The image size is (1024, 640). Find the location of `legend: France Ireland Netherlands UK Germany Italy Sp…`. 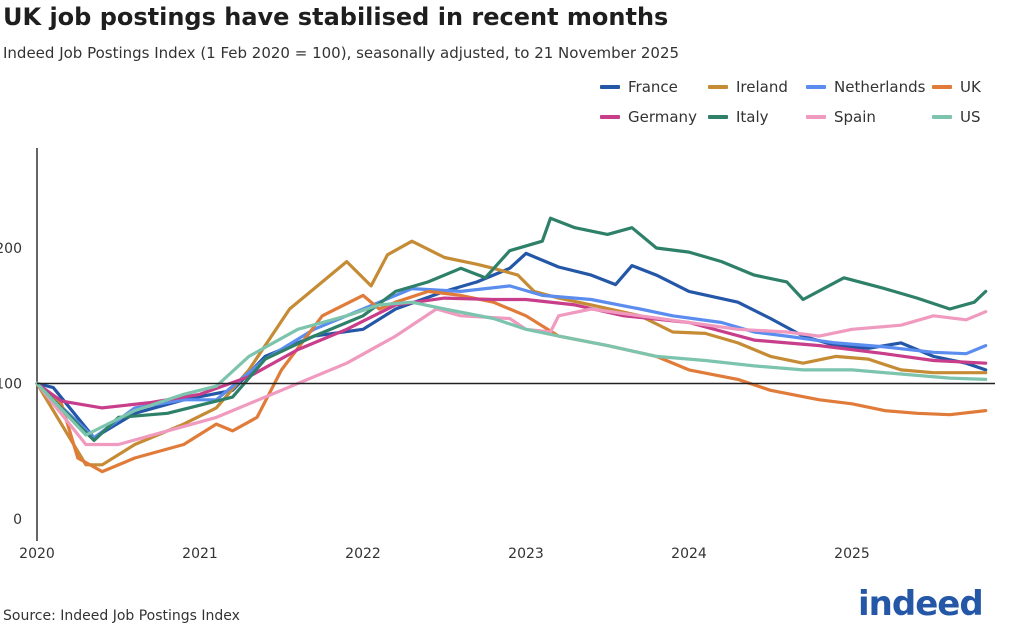

legend: France Ireland Netherlands UK Germany Italy Sp… is located at coordinates (810, 102).